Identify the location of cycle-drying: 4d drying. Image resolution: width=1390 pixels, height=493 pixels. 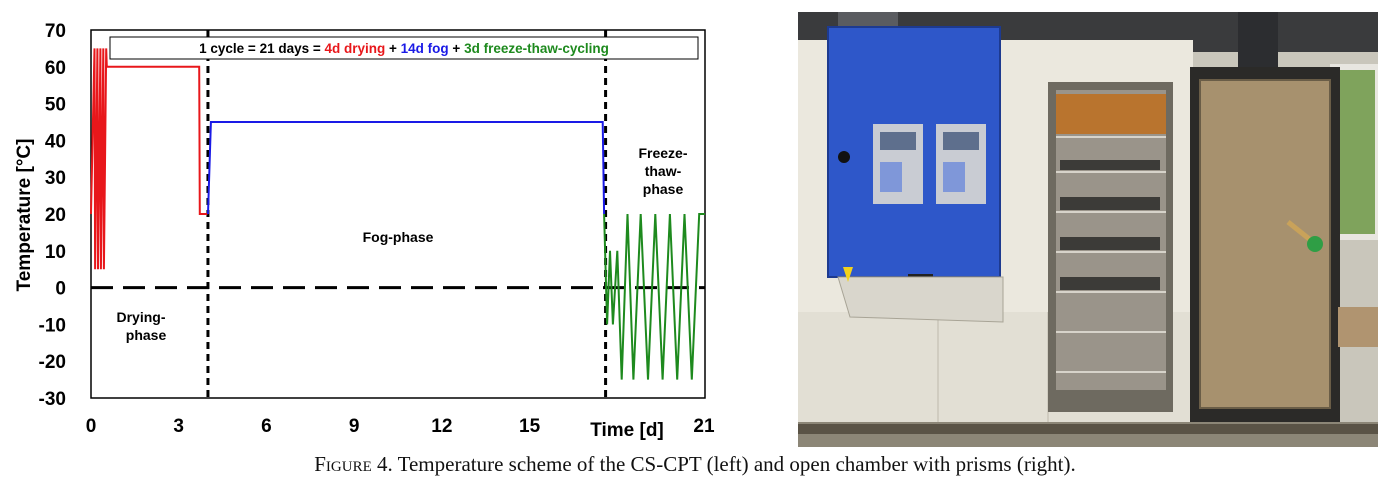
(355, 48).